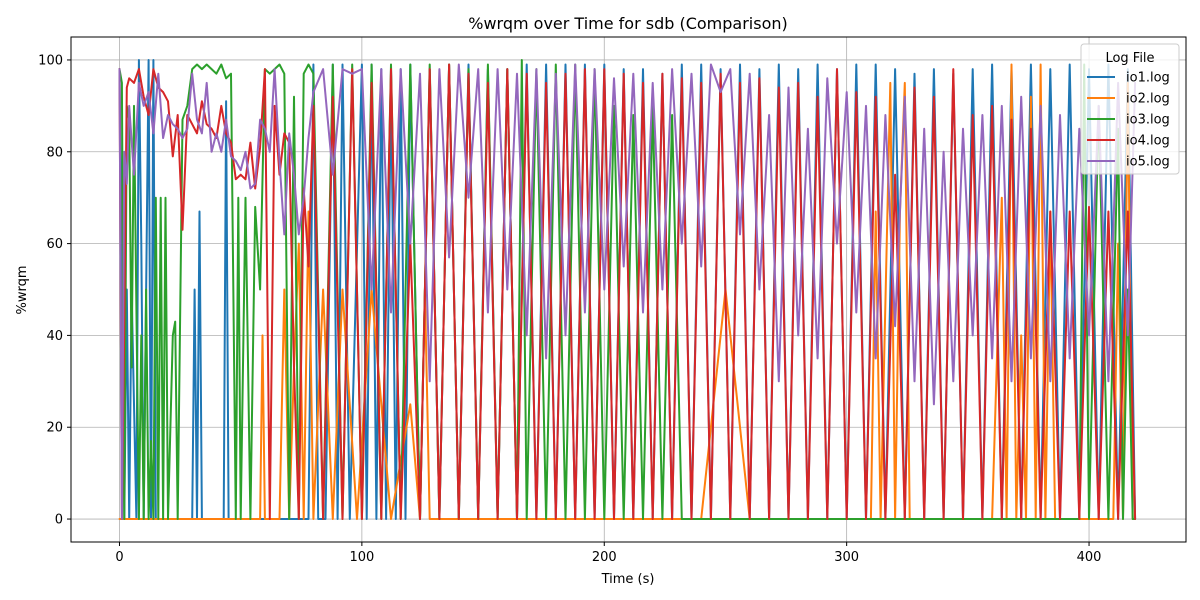 The image size is (1200, 600). I want to click on legend-label: io4.log, so click(1148, 141).